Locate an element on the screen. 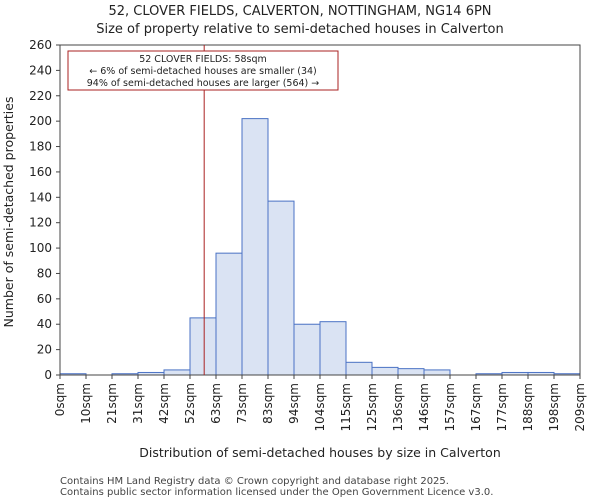 The image size is (600, 500). x-tick-label: 136sqm is located at coordinates (398, 407).